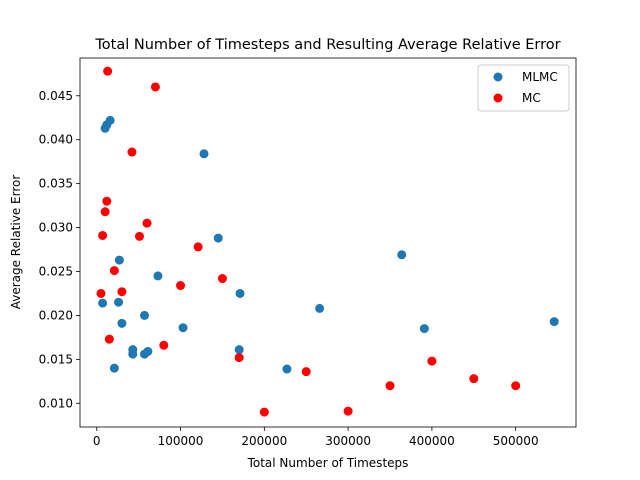 The image size is (640, 480). Describe the element at coordinates (498, 77) in the screenshot. I see `legend-marker-mlmc` at that location.